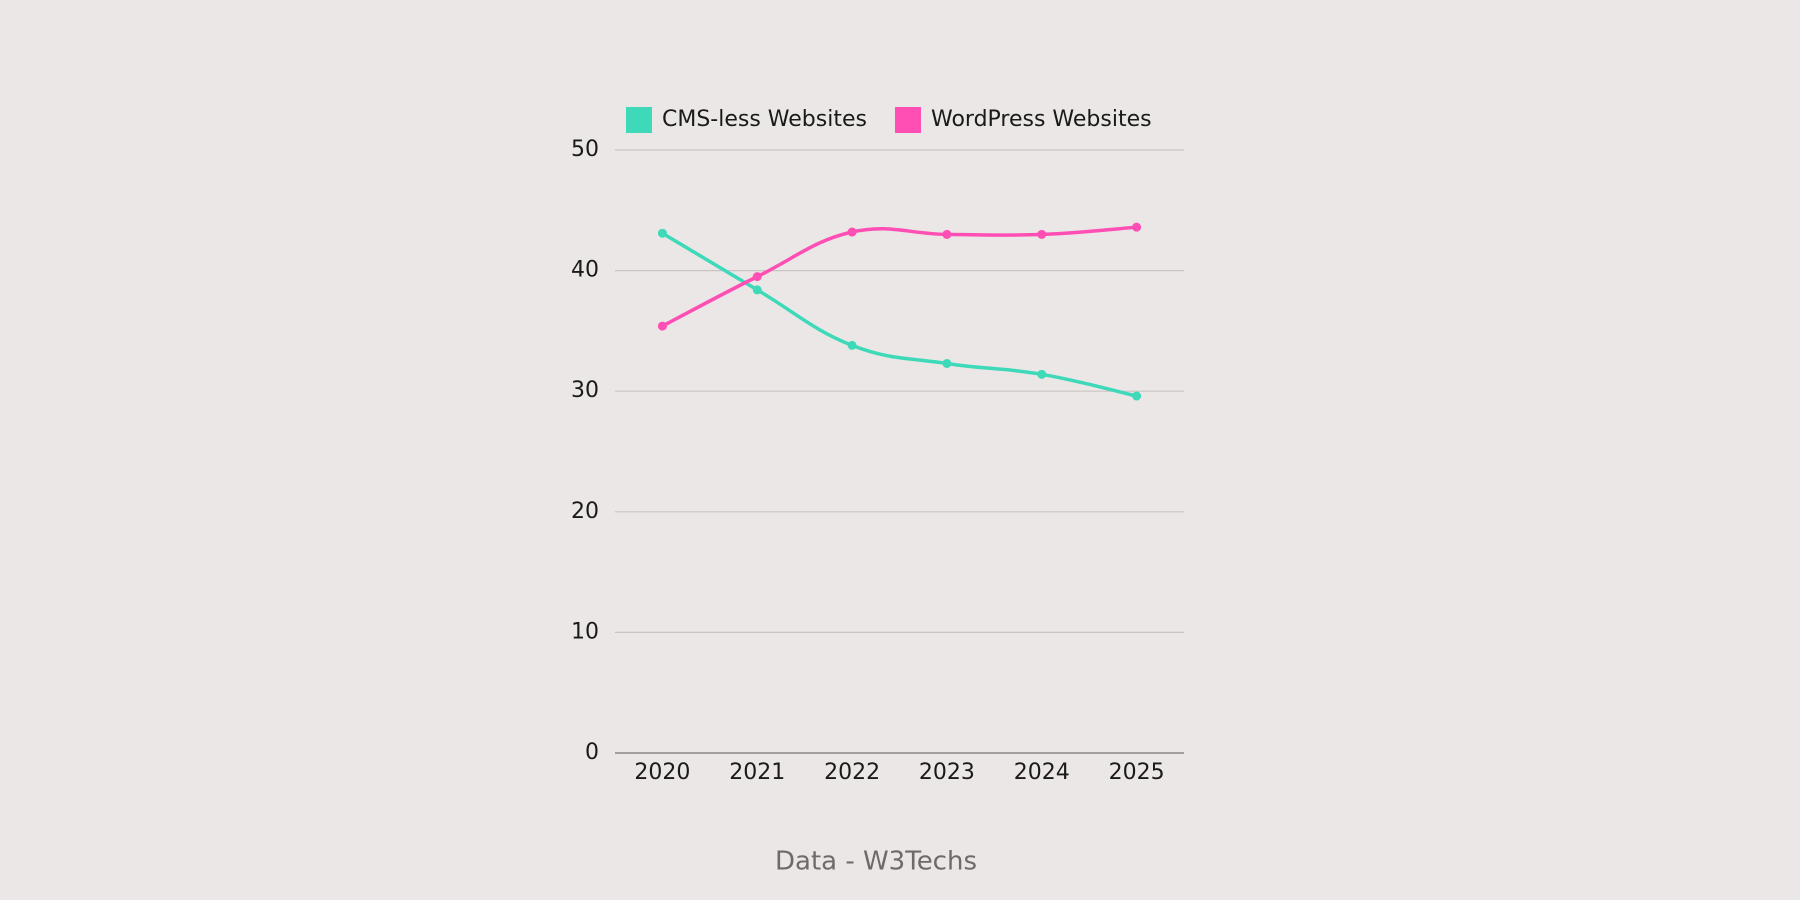 The image size is (1800, 900). What do you see at coordinates (876, 862) in the screenshot?
I see `caption: Data - W3Techs` at bounding box center [876, 862].